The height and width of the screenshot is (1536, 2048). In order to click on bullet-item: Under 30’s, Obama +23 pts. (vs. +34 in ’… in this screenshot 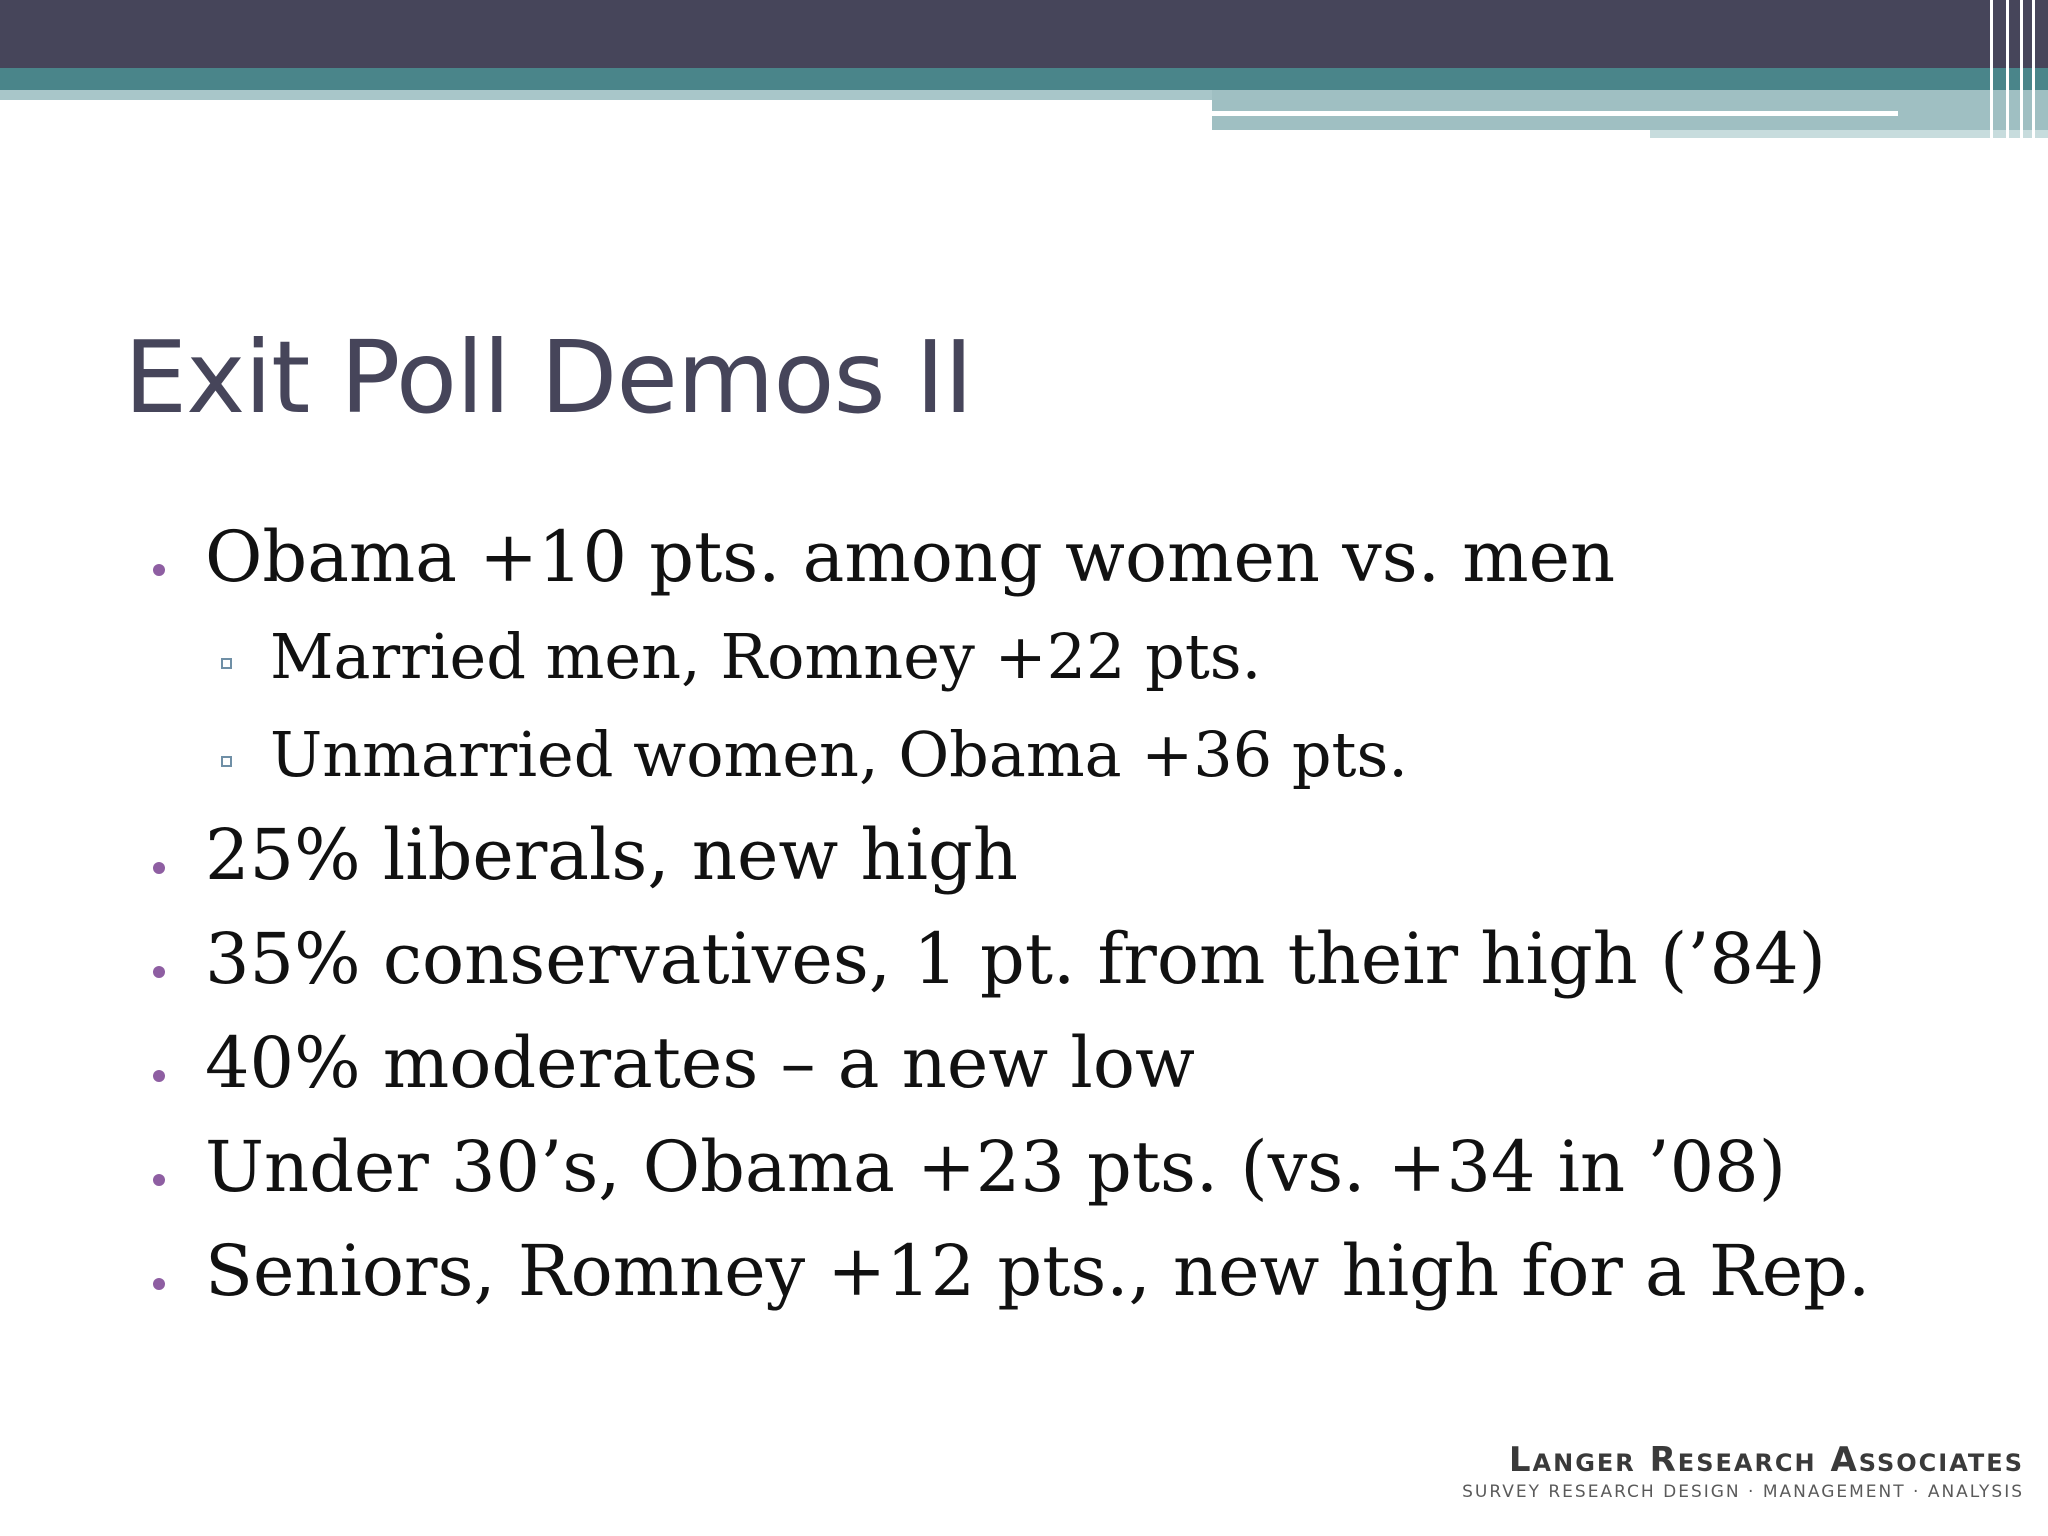, I will do `click(996, 1167)`.